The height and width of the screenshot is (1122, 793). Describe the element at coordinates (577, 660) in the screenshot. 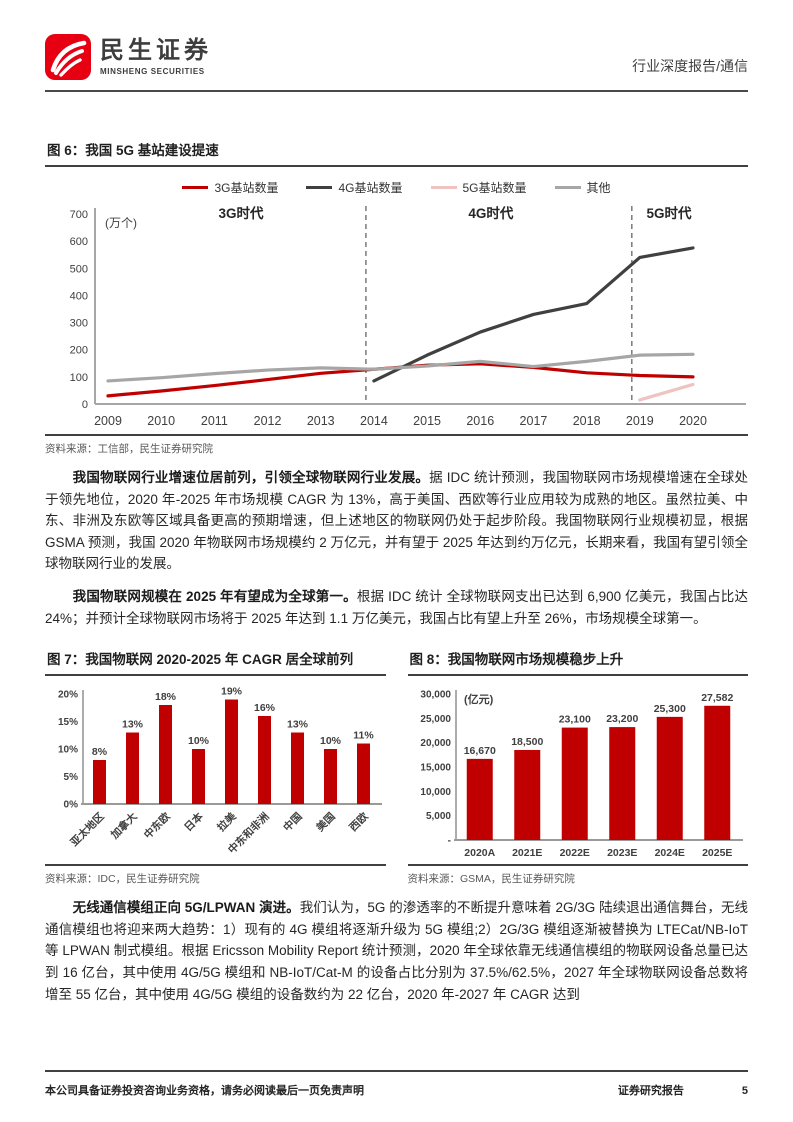

I see `figure8-title: 图 8：我国物联网市场规模稳步上升` at that location.